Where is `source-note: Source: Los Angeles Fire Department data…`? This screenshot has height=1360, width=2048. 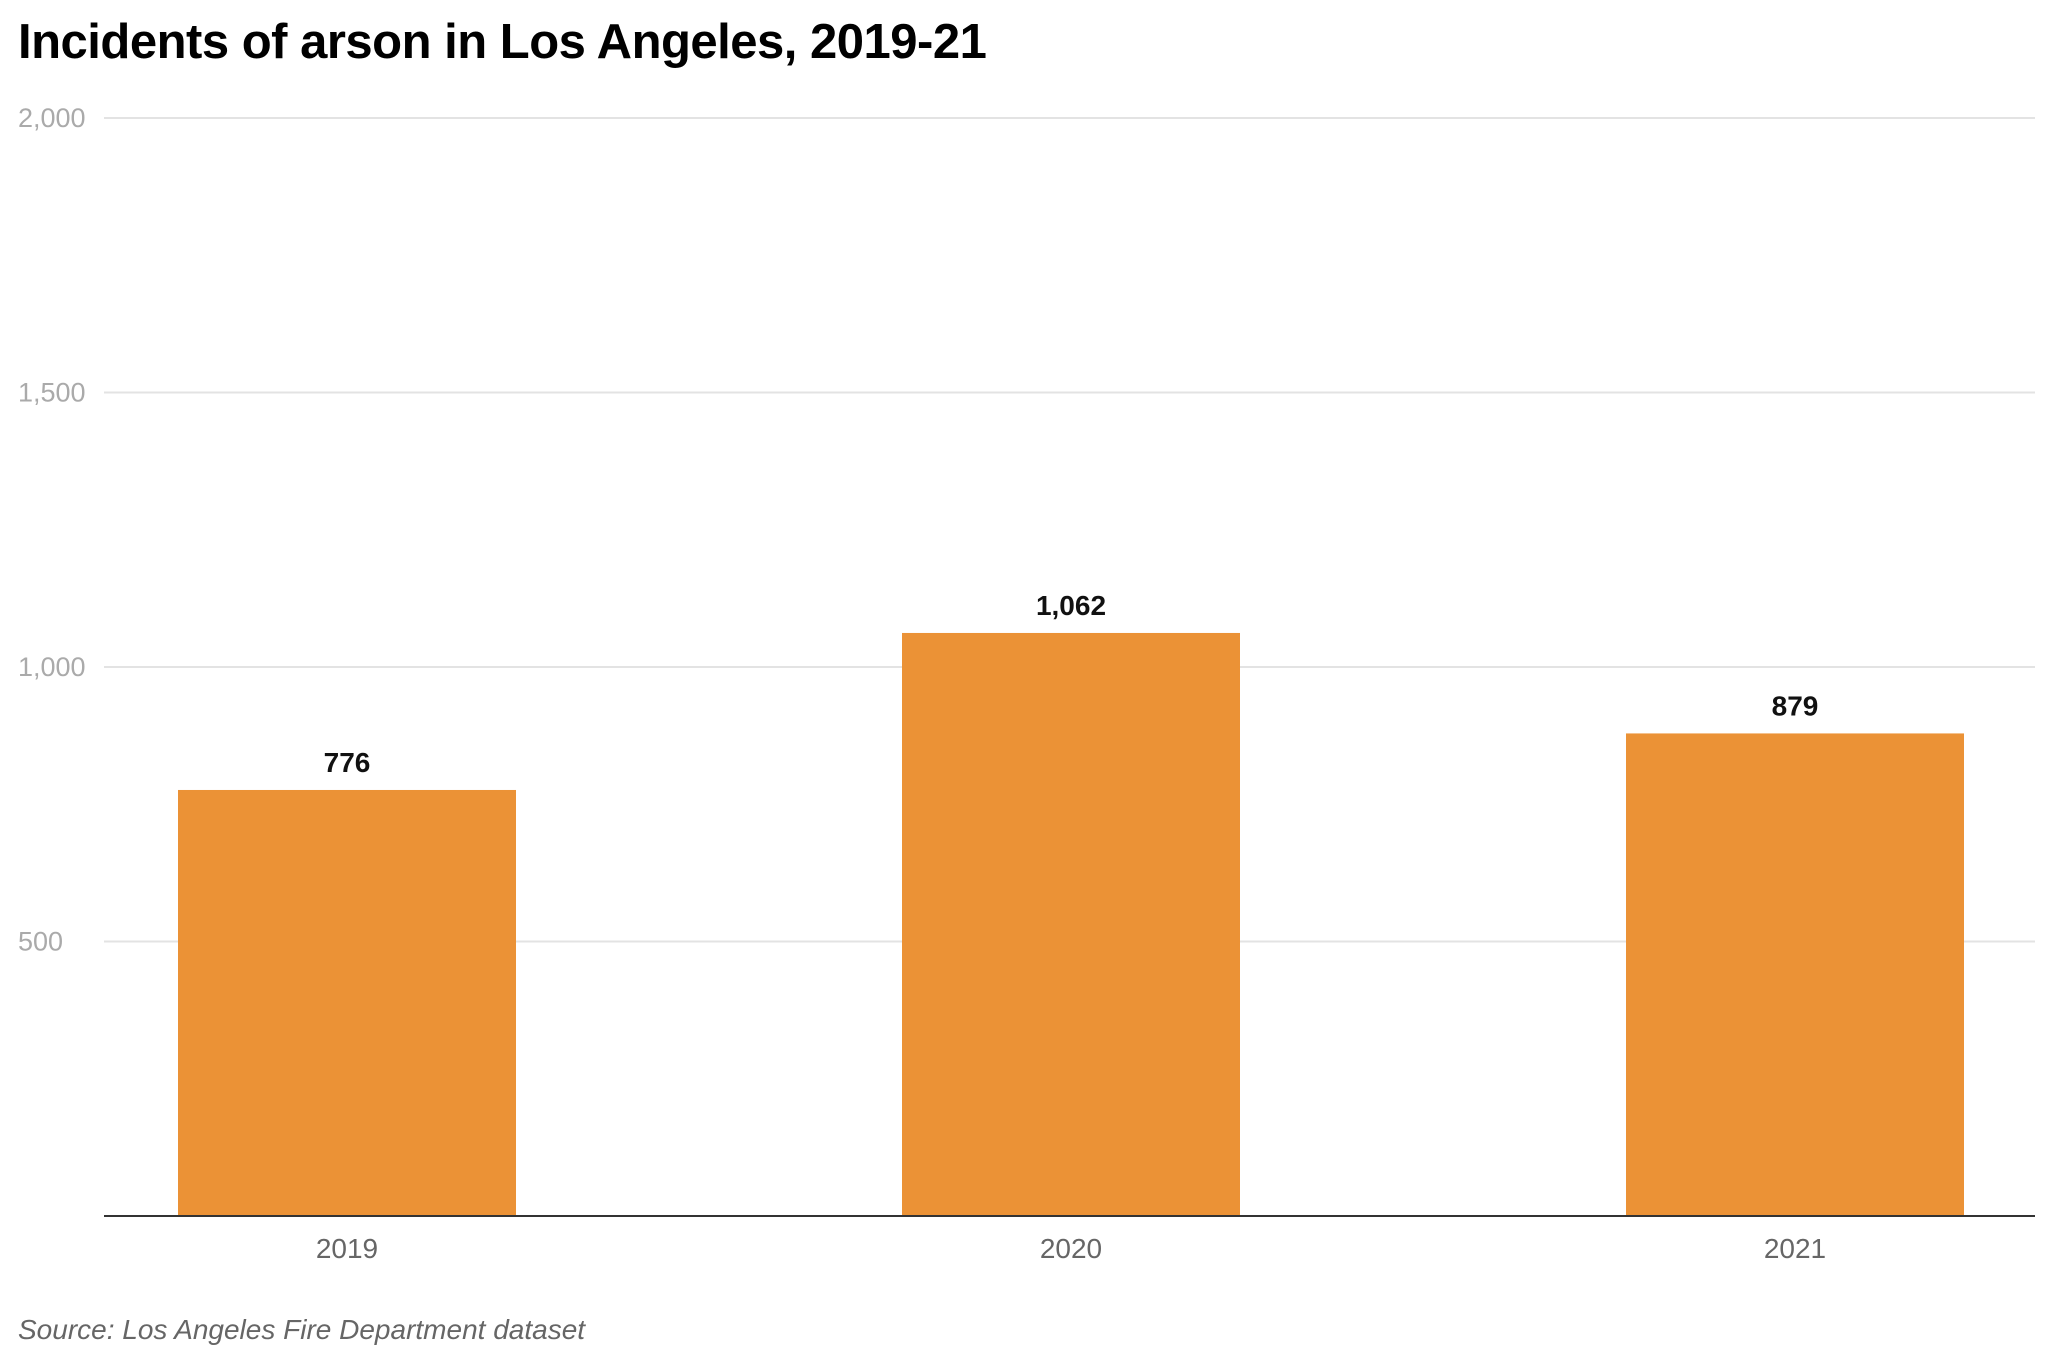 source-note: Source: Los Angeles Fire Department data… is located at coordinates (302, 1329).